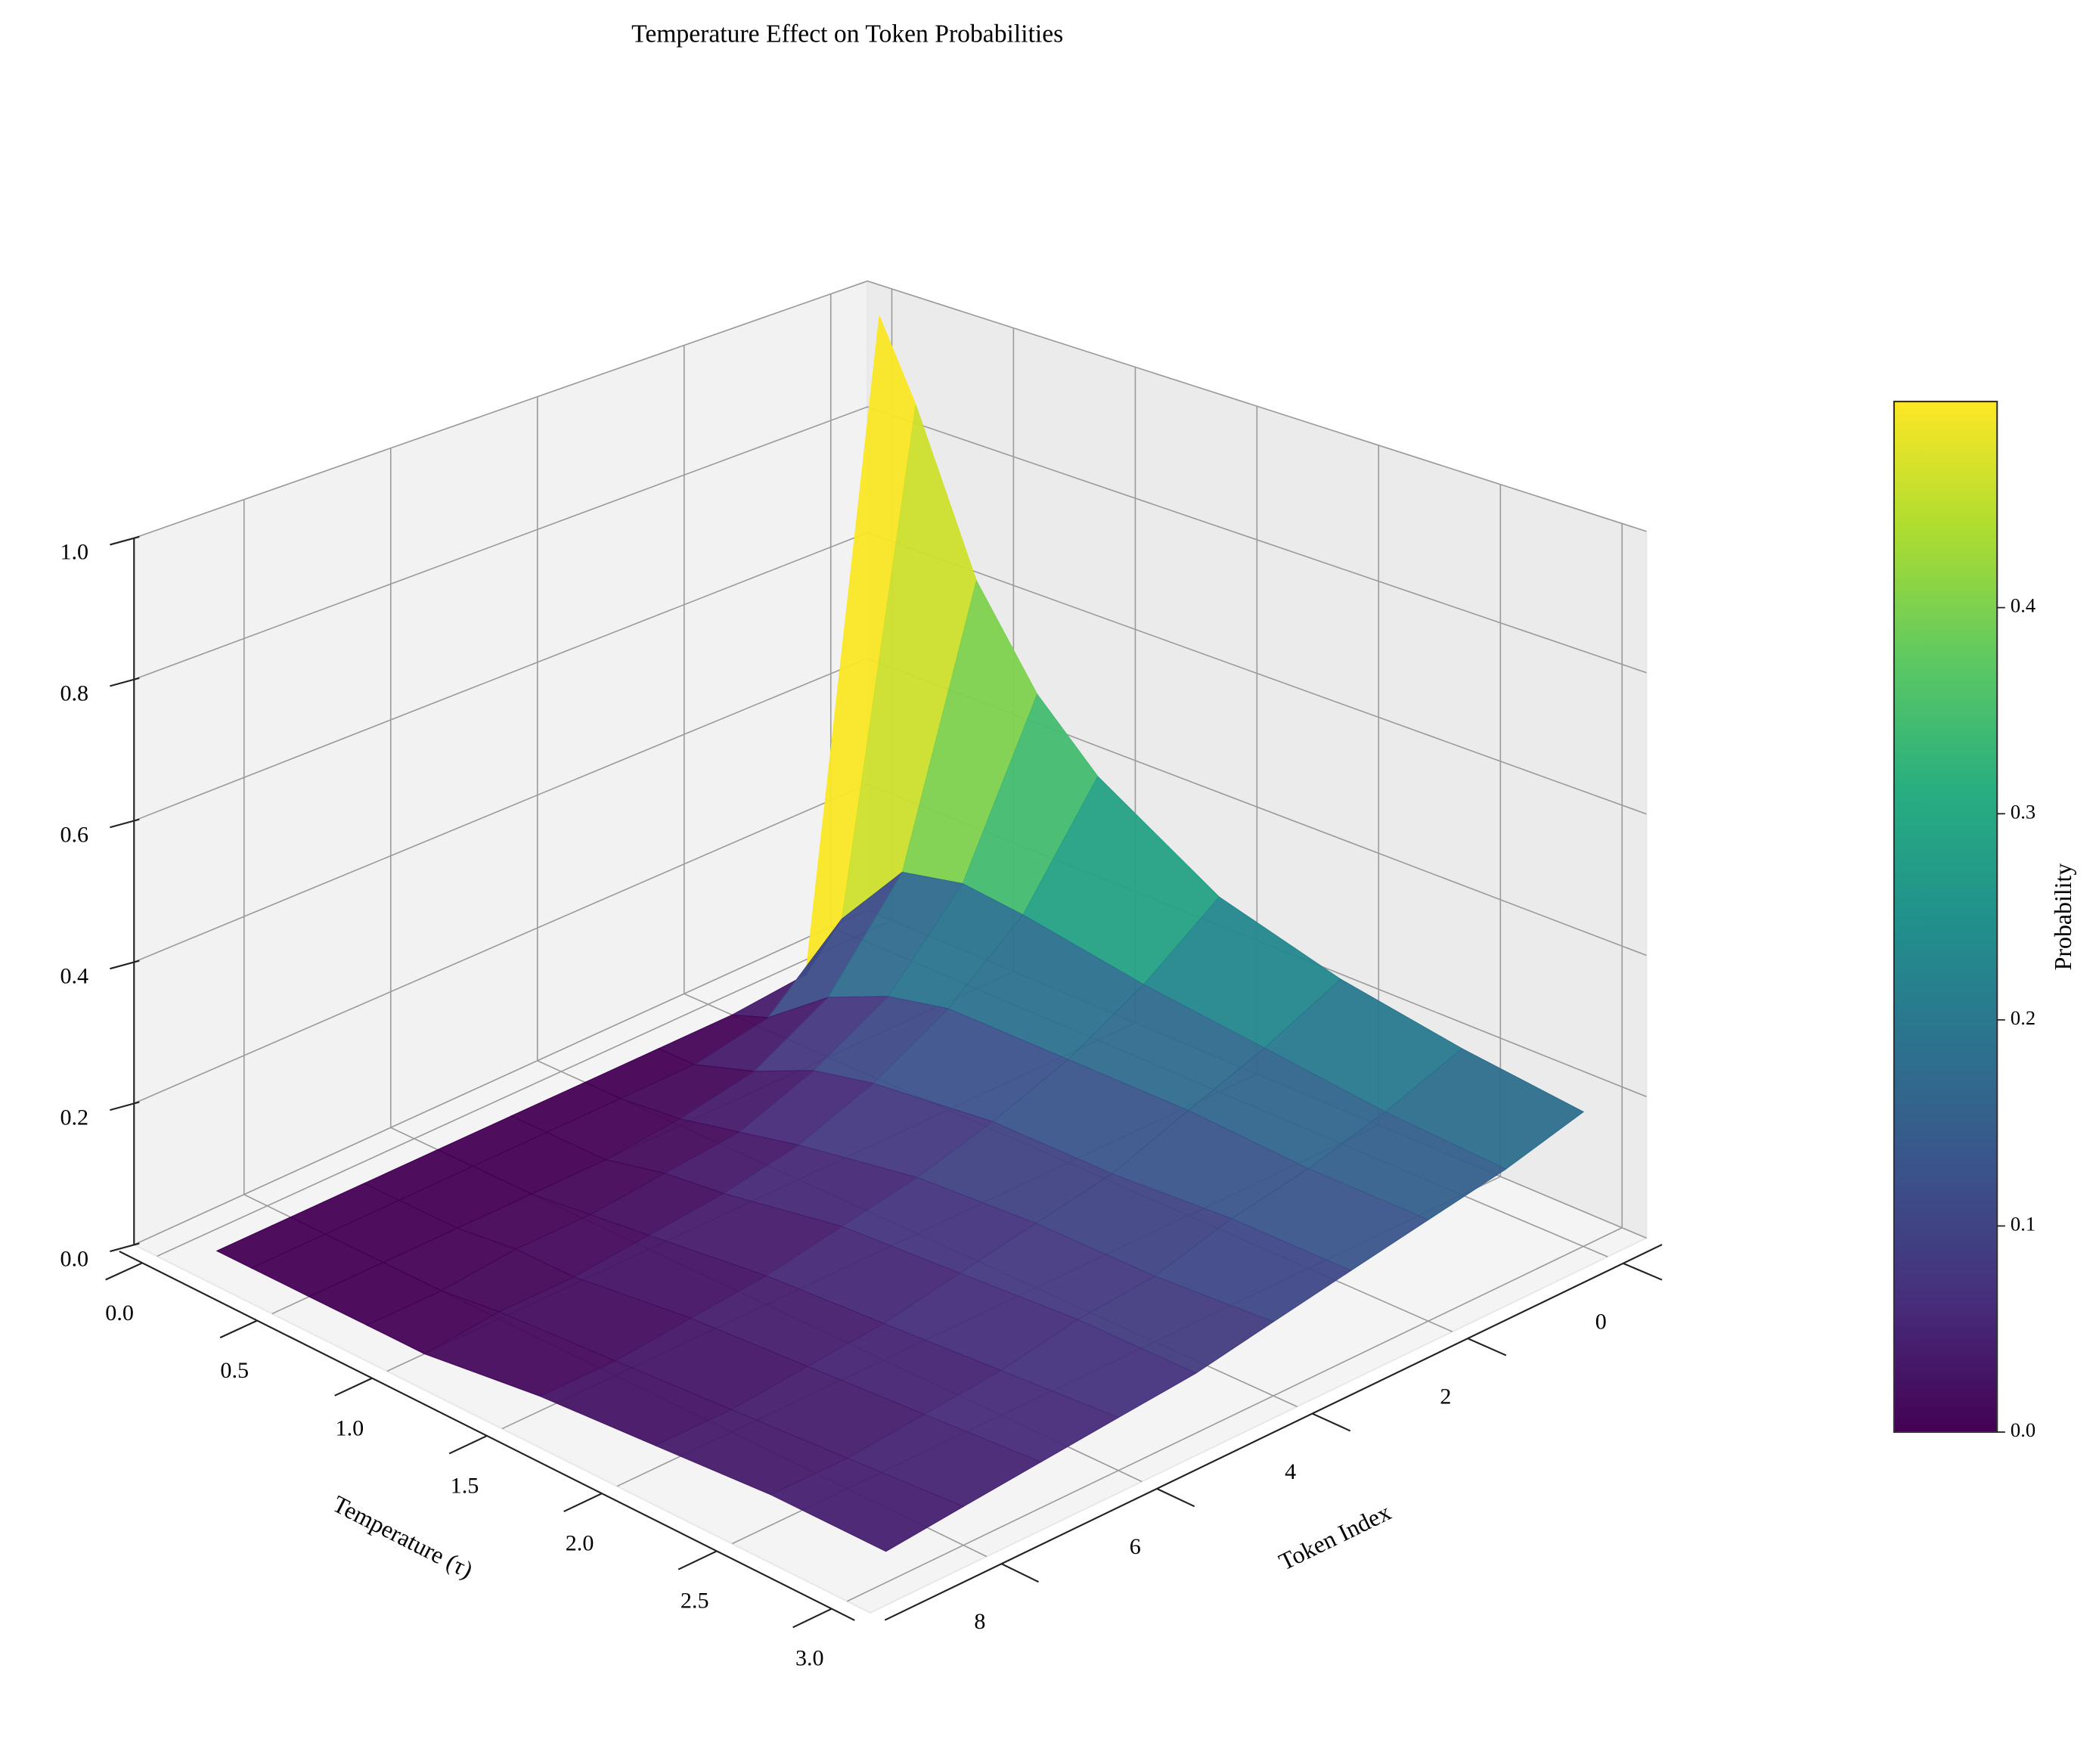 This screenshot has height=1764, width=2099. What do you see at coordinates (1445, 1396) in the screenshot?
I see `x-tick-label: 2` at bounding box center [1445, 1396].